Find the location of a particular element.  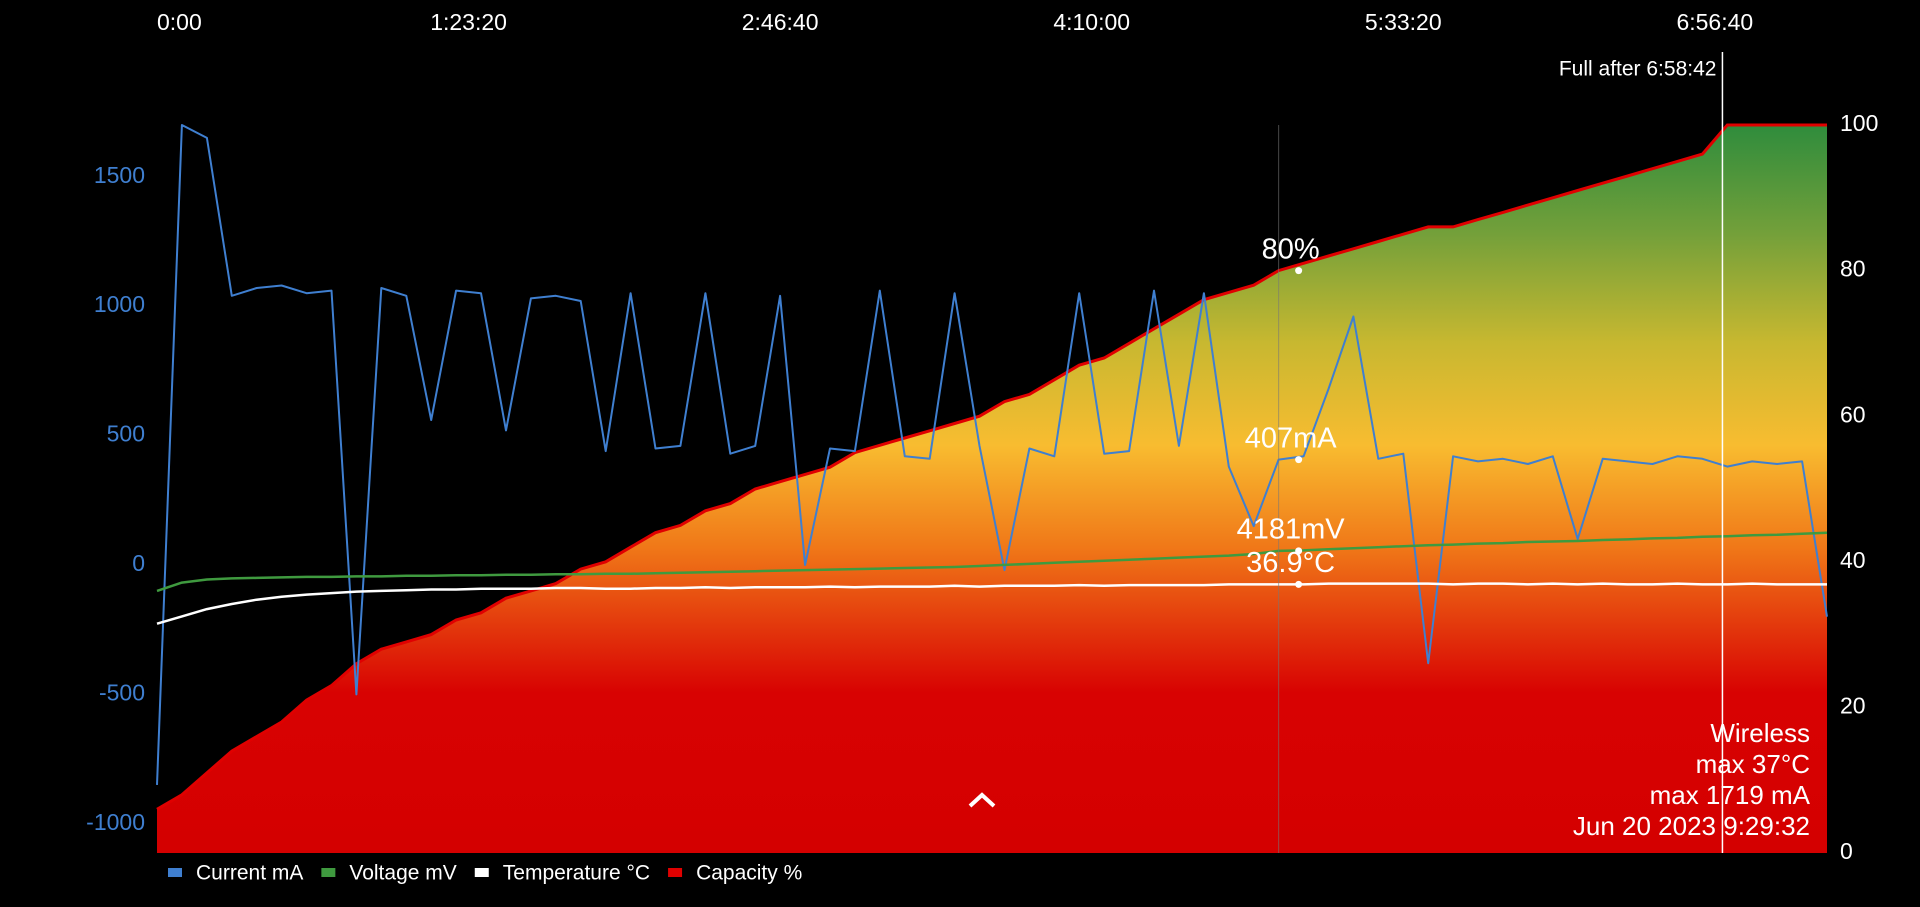

cursor-label: 36.9°C is located at coordinates (1290, 563).